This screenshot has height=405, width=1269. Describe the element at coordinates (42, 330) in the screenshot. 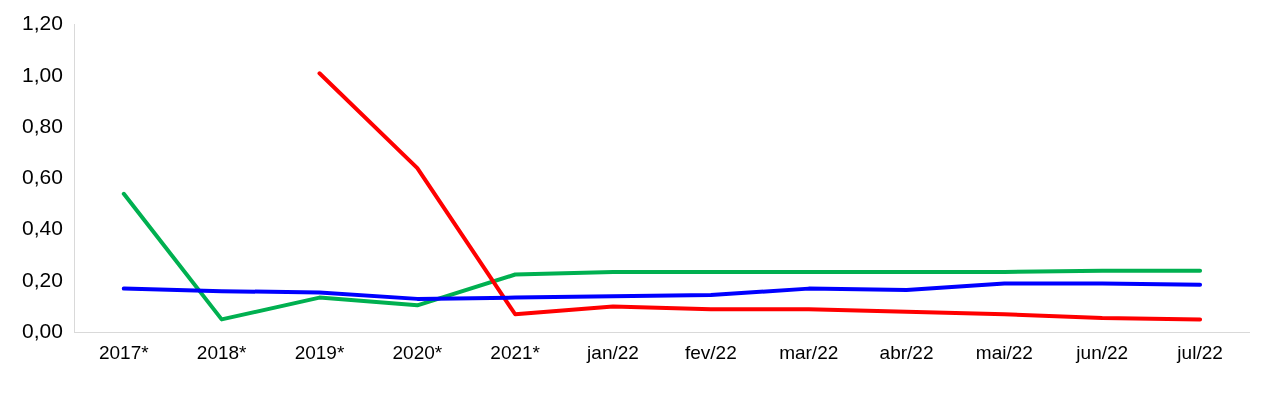

I see `y-tick-label: 0,00` at that location.